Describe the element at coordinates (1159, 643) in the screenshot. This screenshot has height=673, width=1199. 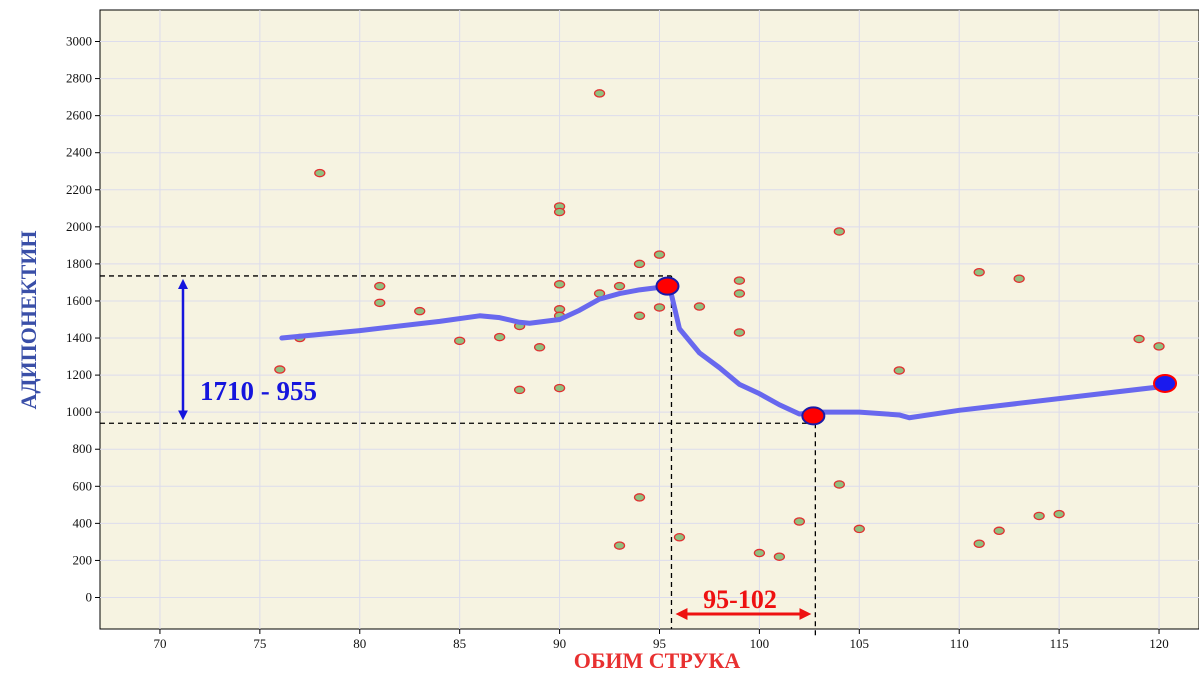
I see `x-tick-label: 120` at that location.